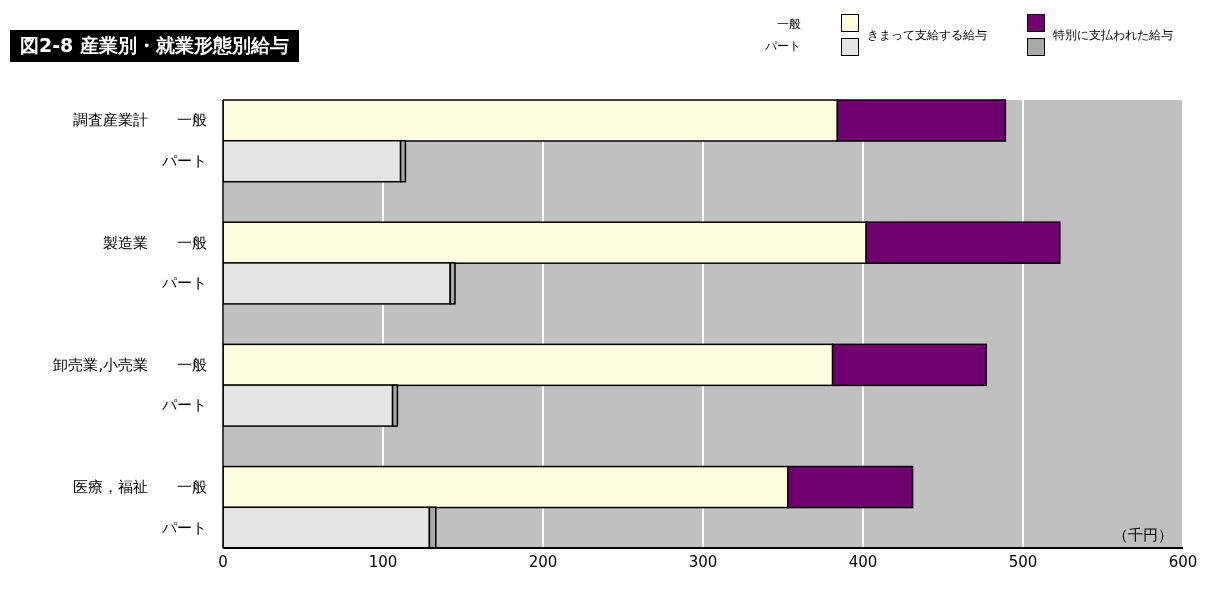 This screenshot has height=593, width=1221. Describe the element at coordinates (789, 24) in the screenshot. I see `text: 一般` at that location.